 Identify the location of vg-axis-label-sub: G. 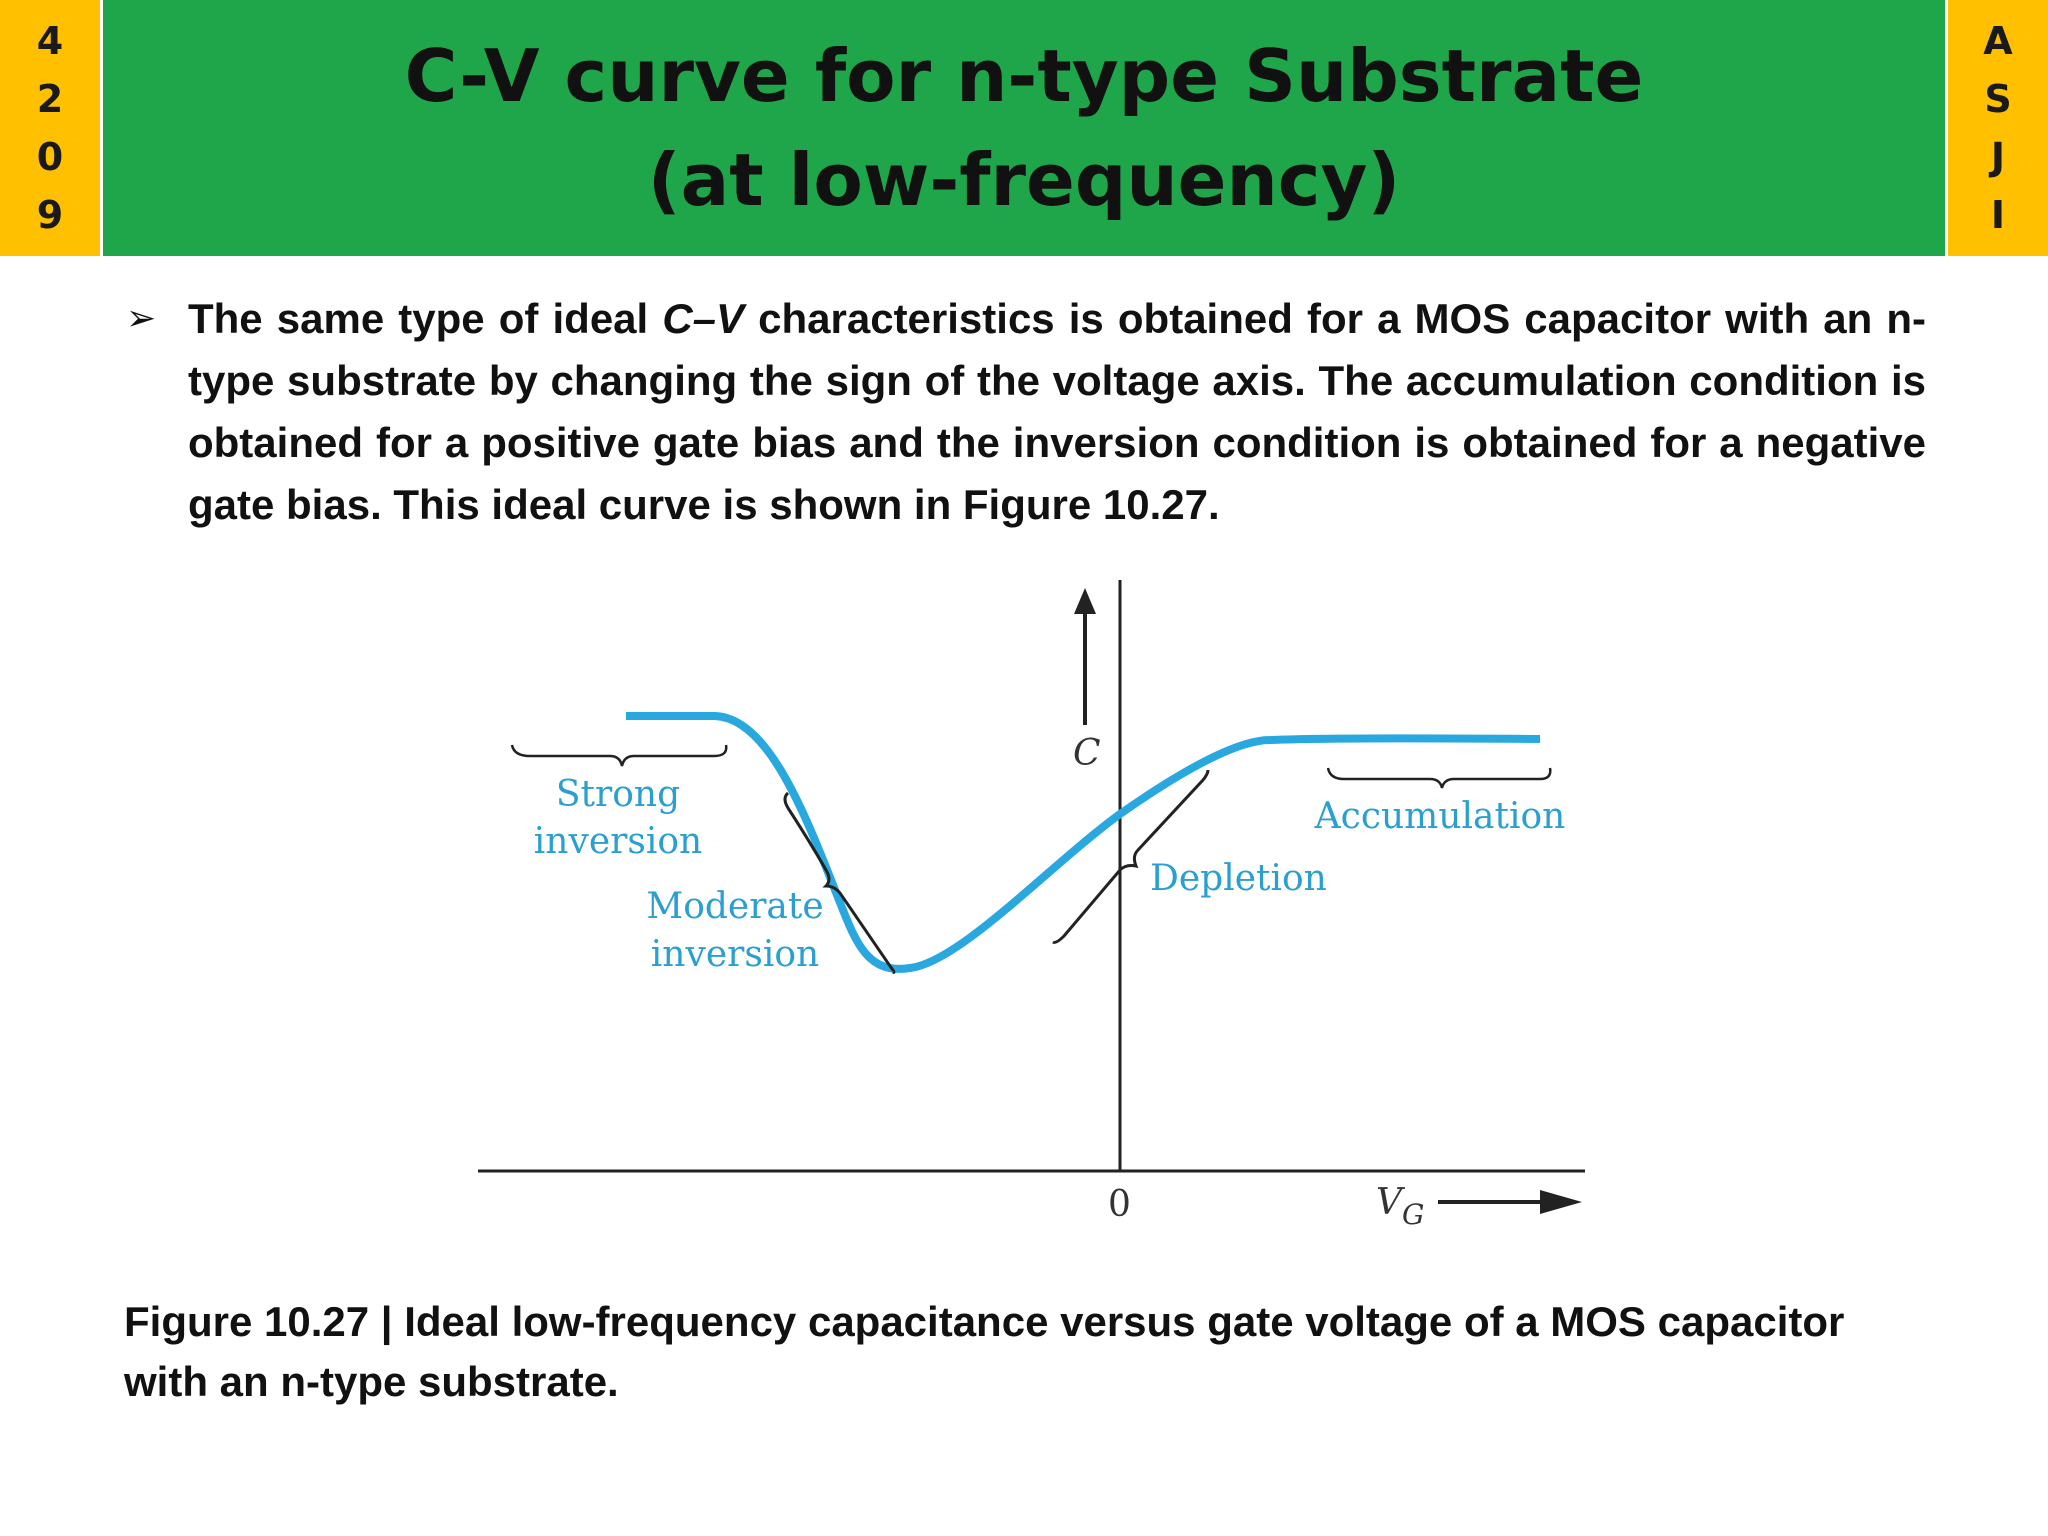
(1413, 1214).